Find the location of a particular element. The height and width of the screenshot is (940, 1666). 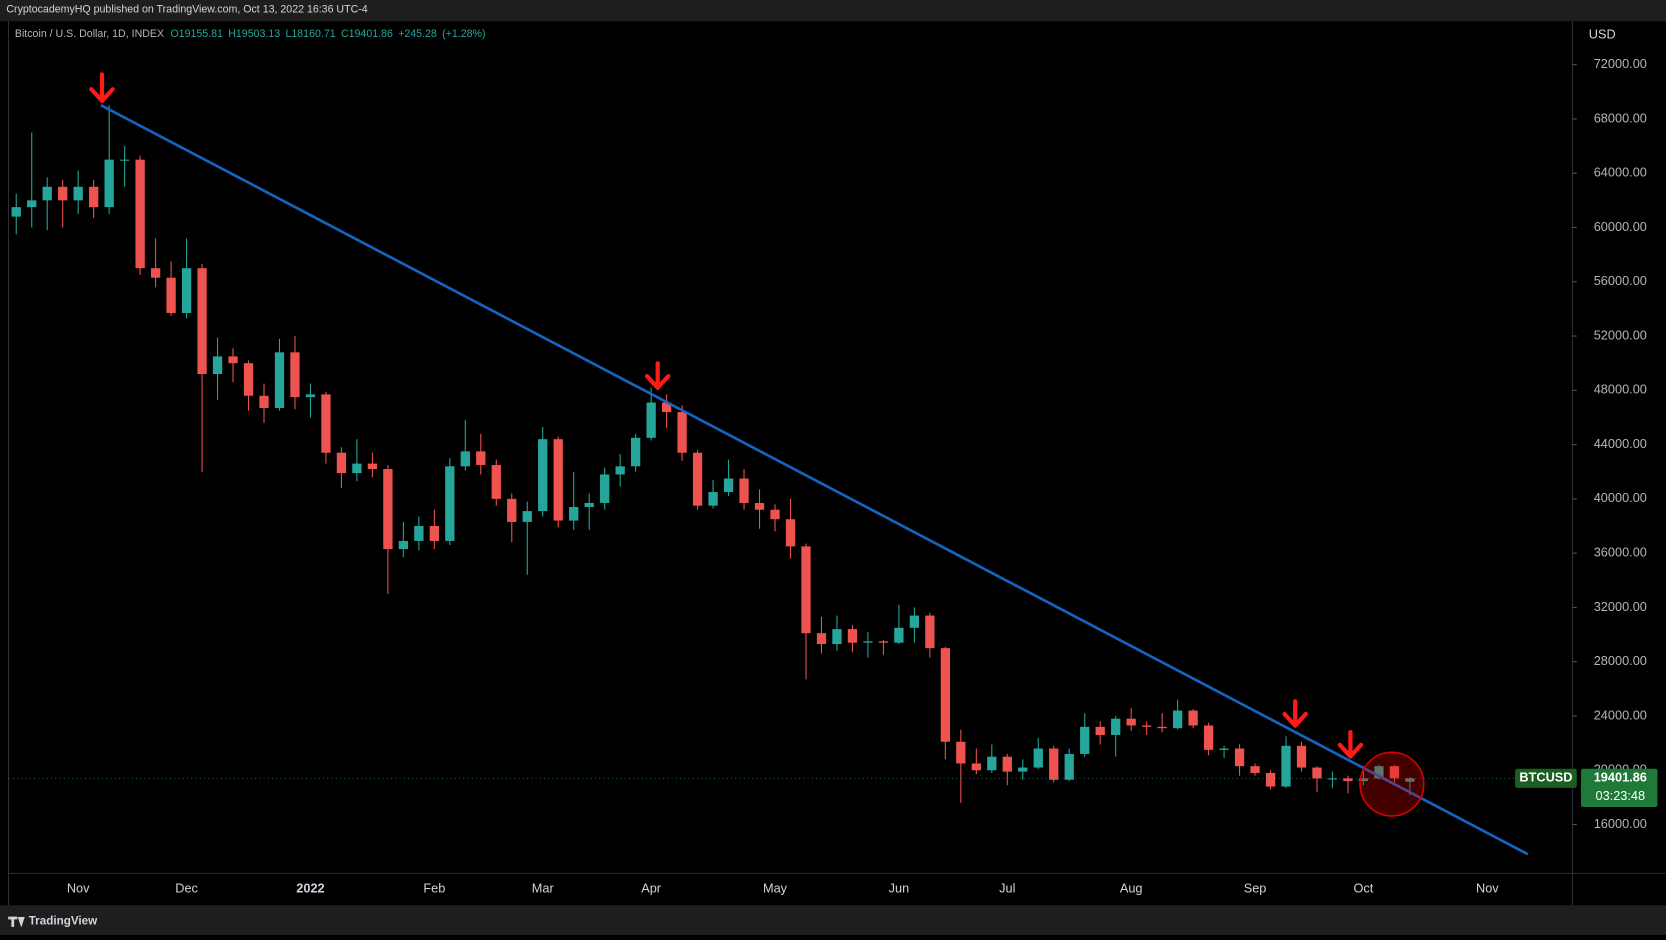

footer-bar is located at coordinates (833, 920).